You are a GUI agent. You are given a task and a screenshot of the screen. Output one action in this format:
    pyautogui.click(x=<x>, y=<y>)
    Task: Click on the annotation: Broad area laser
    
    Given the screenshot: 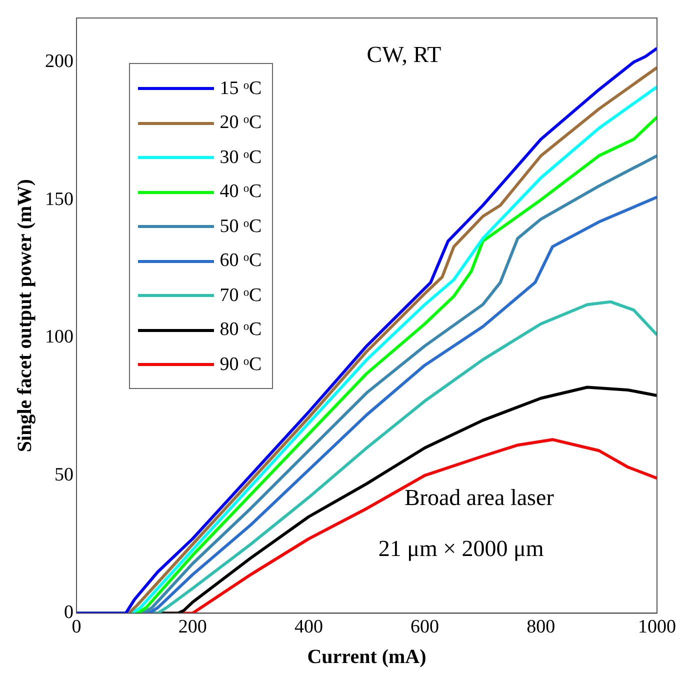 What is the action you would take?
    pyautogui.click(x=479, y=498)
    